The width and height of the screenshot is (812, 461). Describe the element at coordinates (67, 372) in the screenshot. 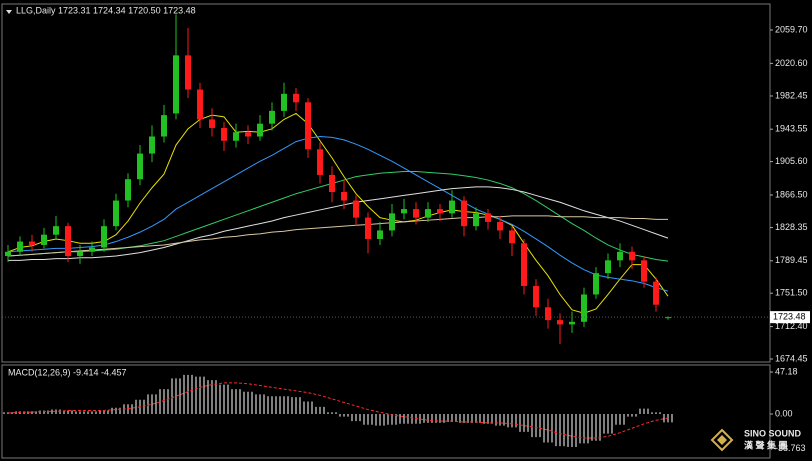

I see `macd-title: MACD(12,26,9) -9.414 -4.457` at that location.